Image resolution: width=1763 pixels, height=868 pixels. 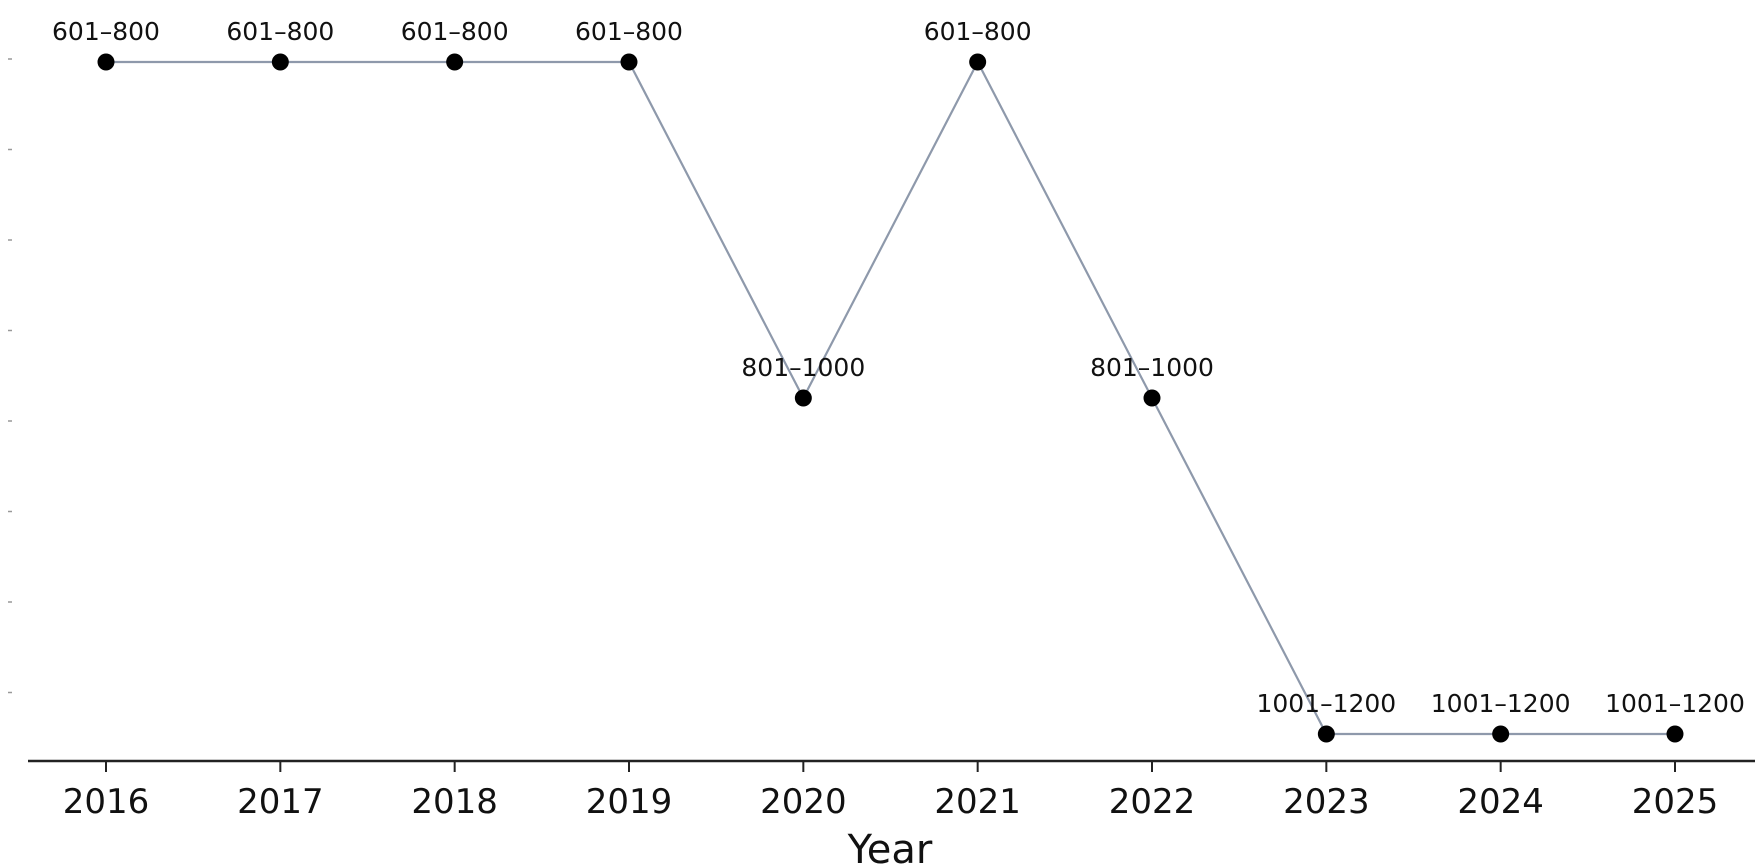 What do you see at coordinates (454, 802) in the screenshot?
I see `x-tick-label: 2018` at bounding box center [454, 802].